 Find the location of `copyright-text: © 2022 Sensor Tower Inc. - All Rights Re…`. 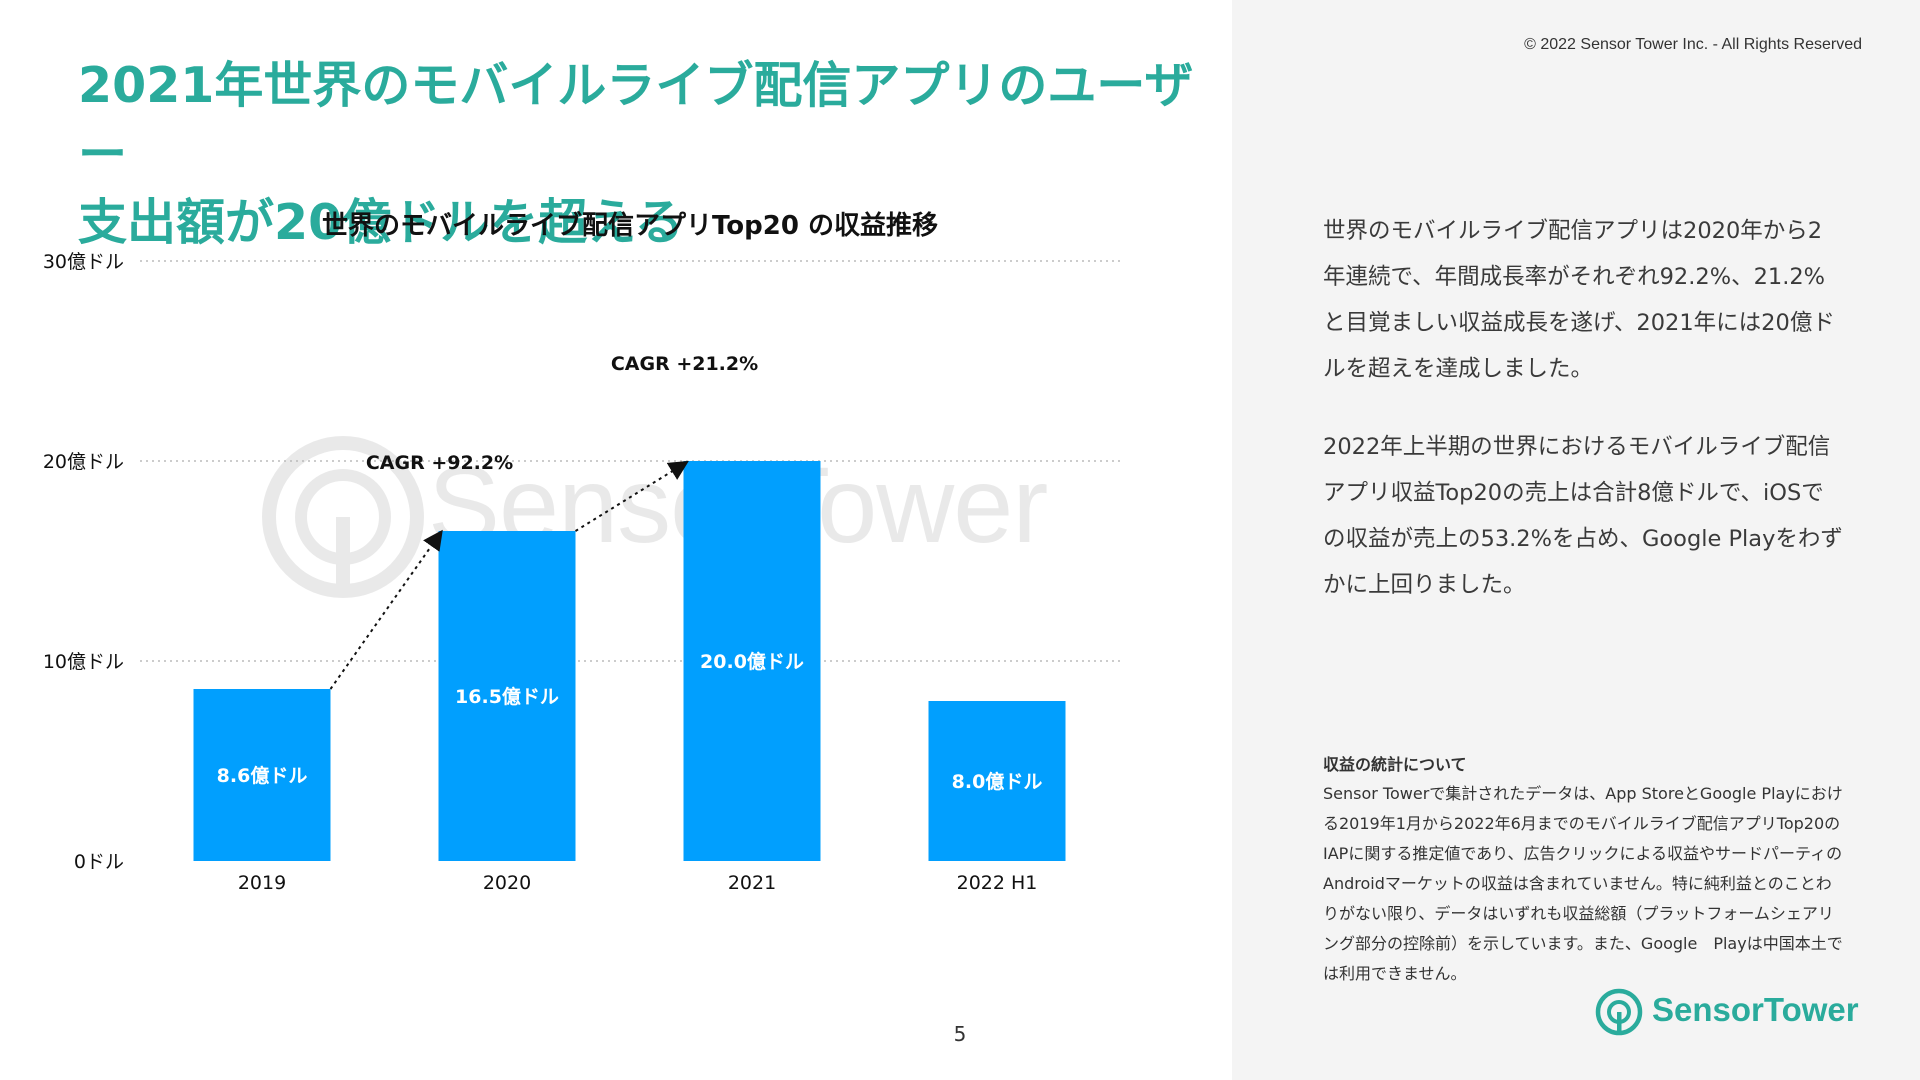

copyright-text: © 2022 Sensor Tower Inc. - All Rights Re… is located at coordinates (1693, 44).